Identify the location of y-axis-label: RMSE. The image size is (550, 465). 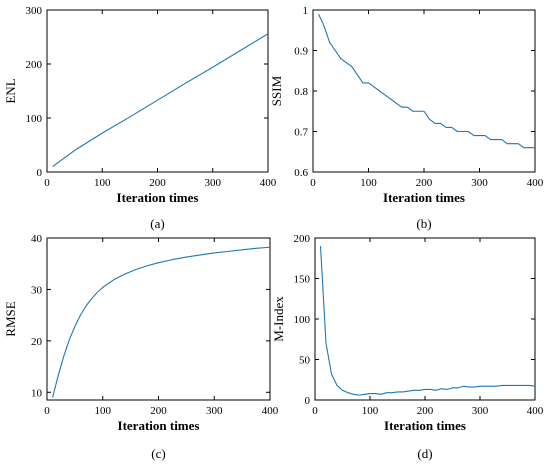
(10, 318).